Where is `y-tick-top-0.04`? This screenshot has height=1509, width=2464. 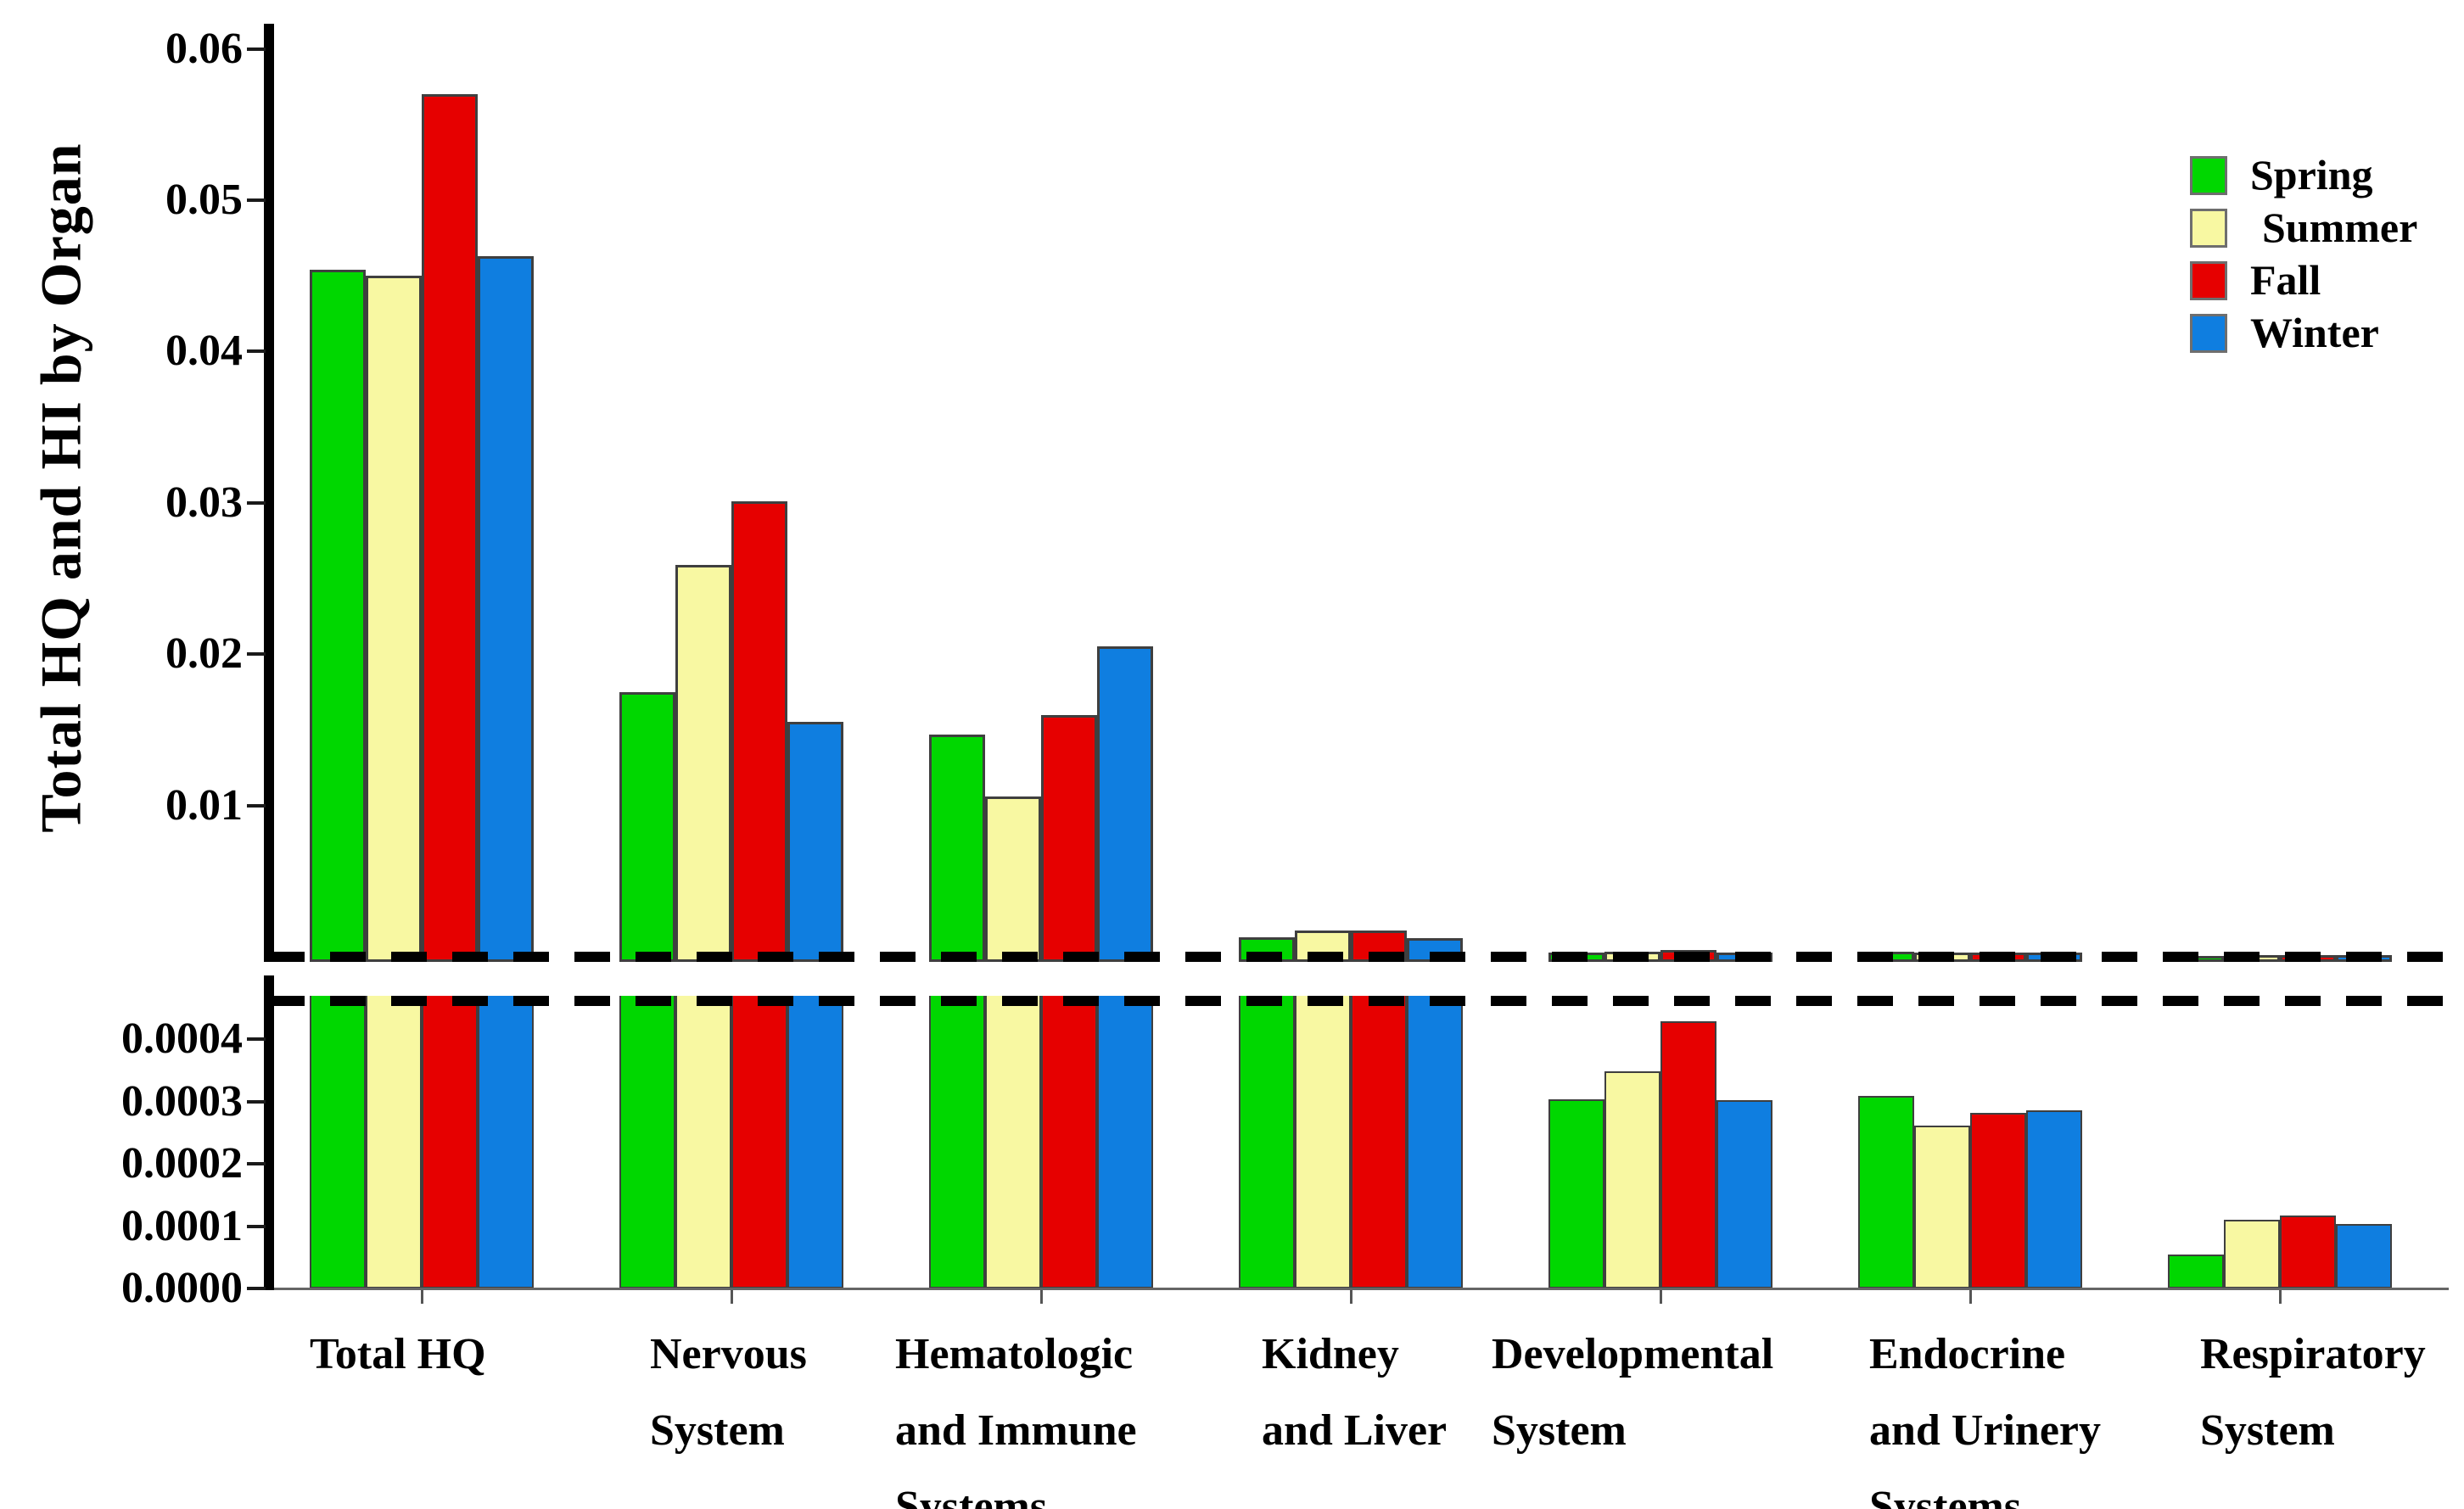 y-tick-top-0.04 is located at coordinates (256, 352).